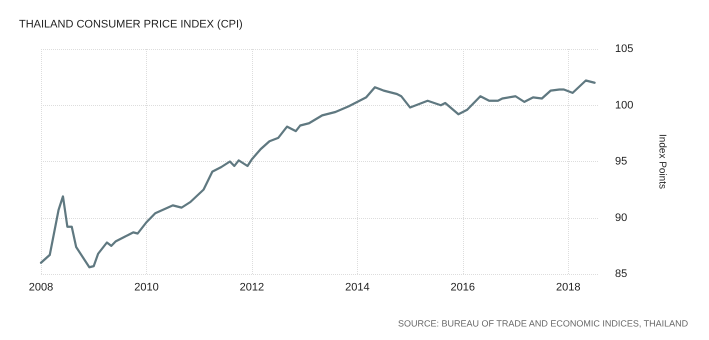  What do you see at coordinates (131, 24) in the screenshot?
I see `chart-title: THAILAND CONSUMER PRICE INDEX (CPI)` at bounding box center [131, 24].